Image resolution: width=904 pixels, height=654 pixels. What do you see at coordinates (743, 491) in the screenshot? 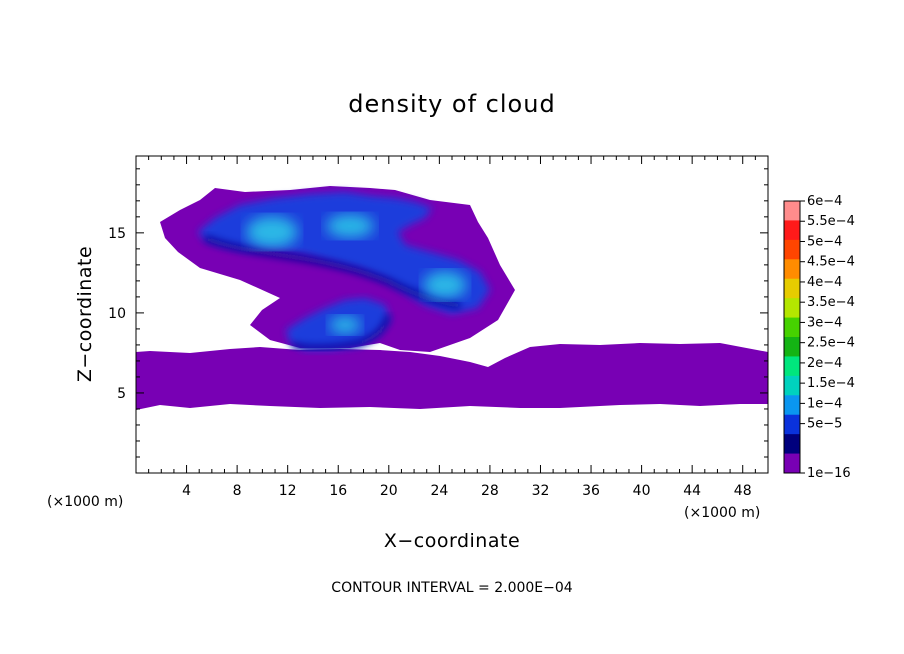
I see `x-tick-label: 48` at bounding box center [743, 491].